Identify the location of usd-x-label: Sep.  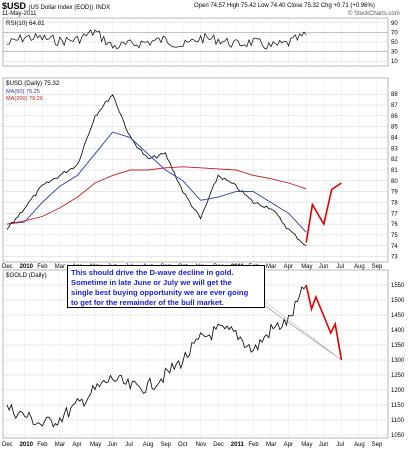
(377, 267).